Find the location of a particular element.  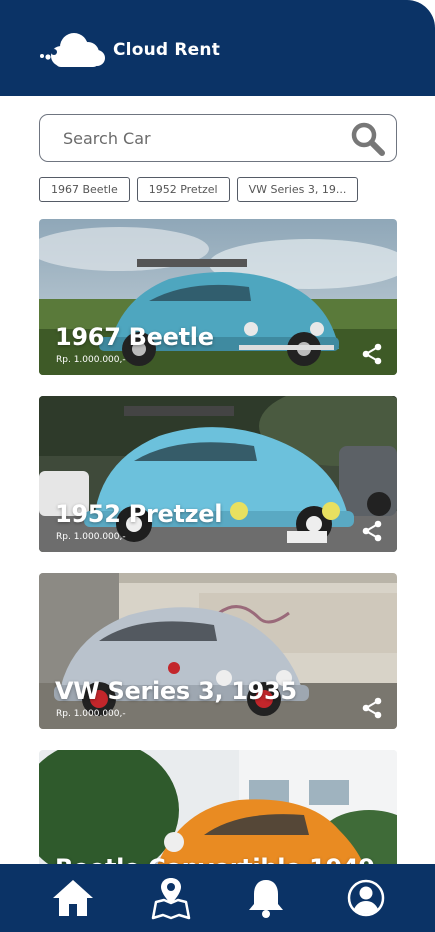

chip-1967-beetle: 1967 Beetle is located at coordinates (84, 189).